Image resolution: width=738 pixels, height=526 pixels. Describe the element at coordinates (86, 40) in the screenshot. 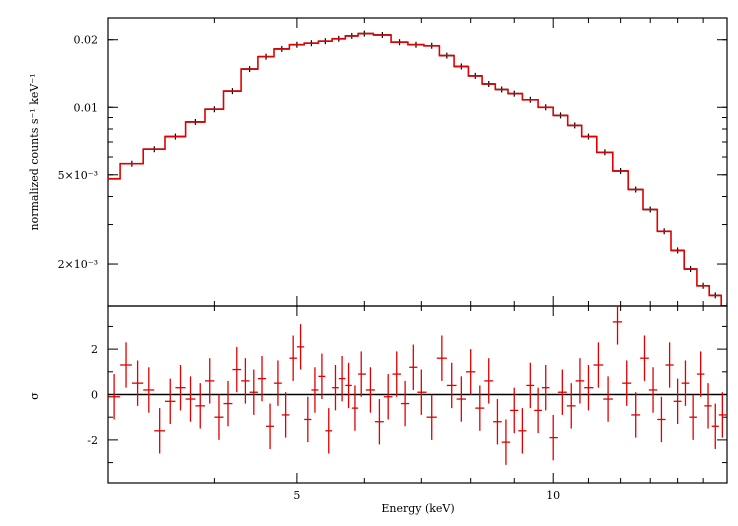

I see `y-tick-label-top: 0.02` at that location.